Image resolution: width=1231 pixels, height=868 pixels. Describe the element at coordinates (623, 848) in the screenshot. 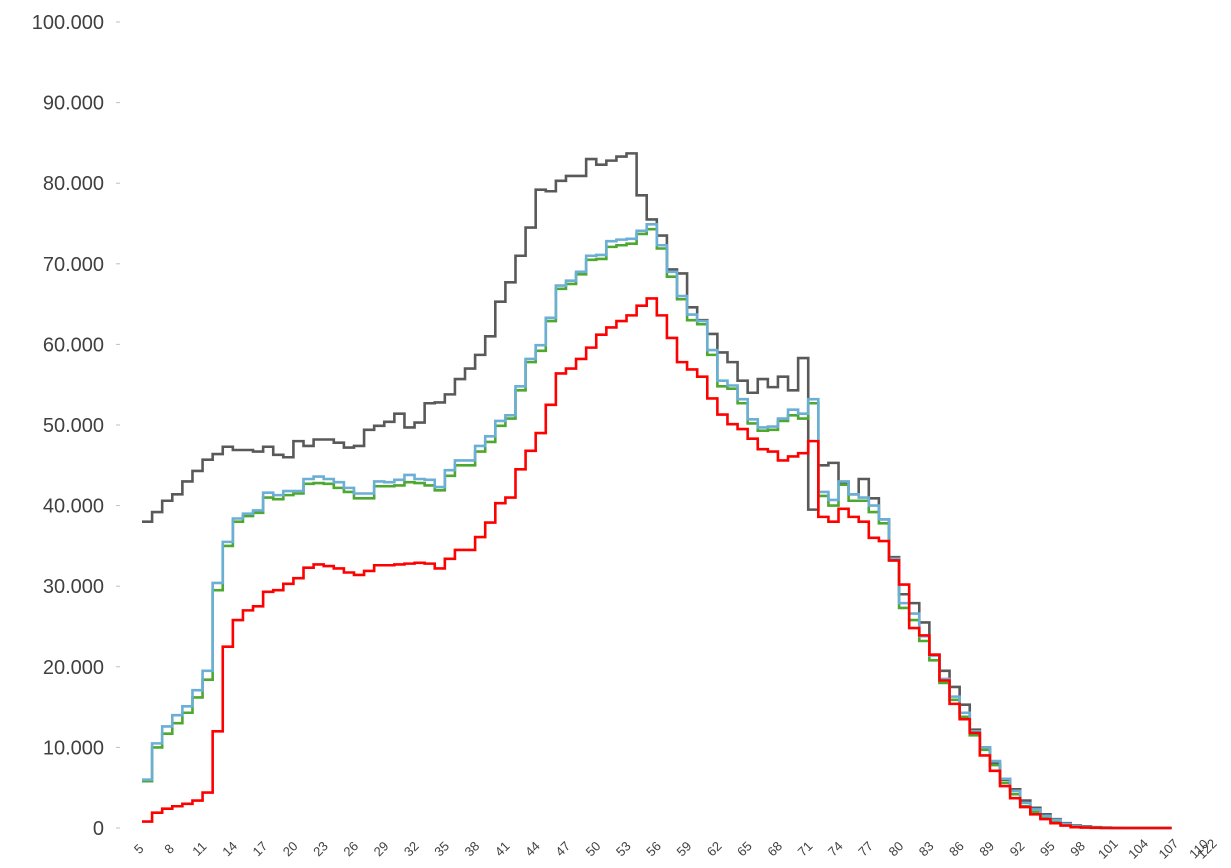

I see `x-tick-label: 53` at that location.